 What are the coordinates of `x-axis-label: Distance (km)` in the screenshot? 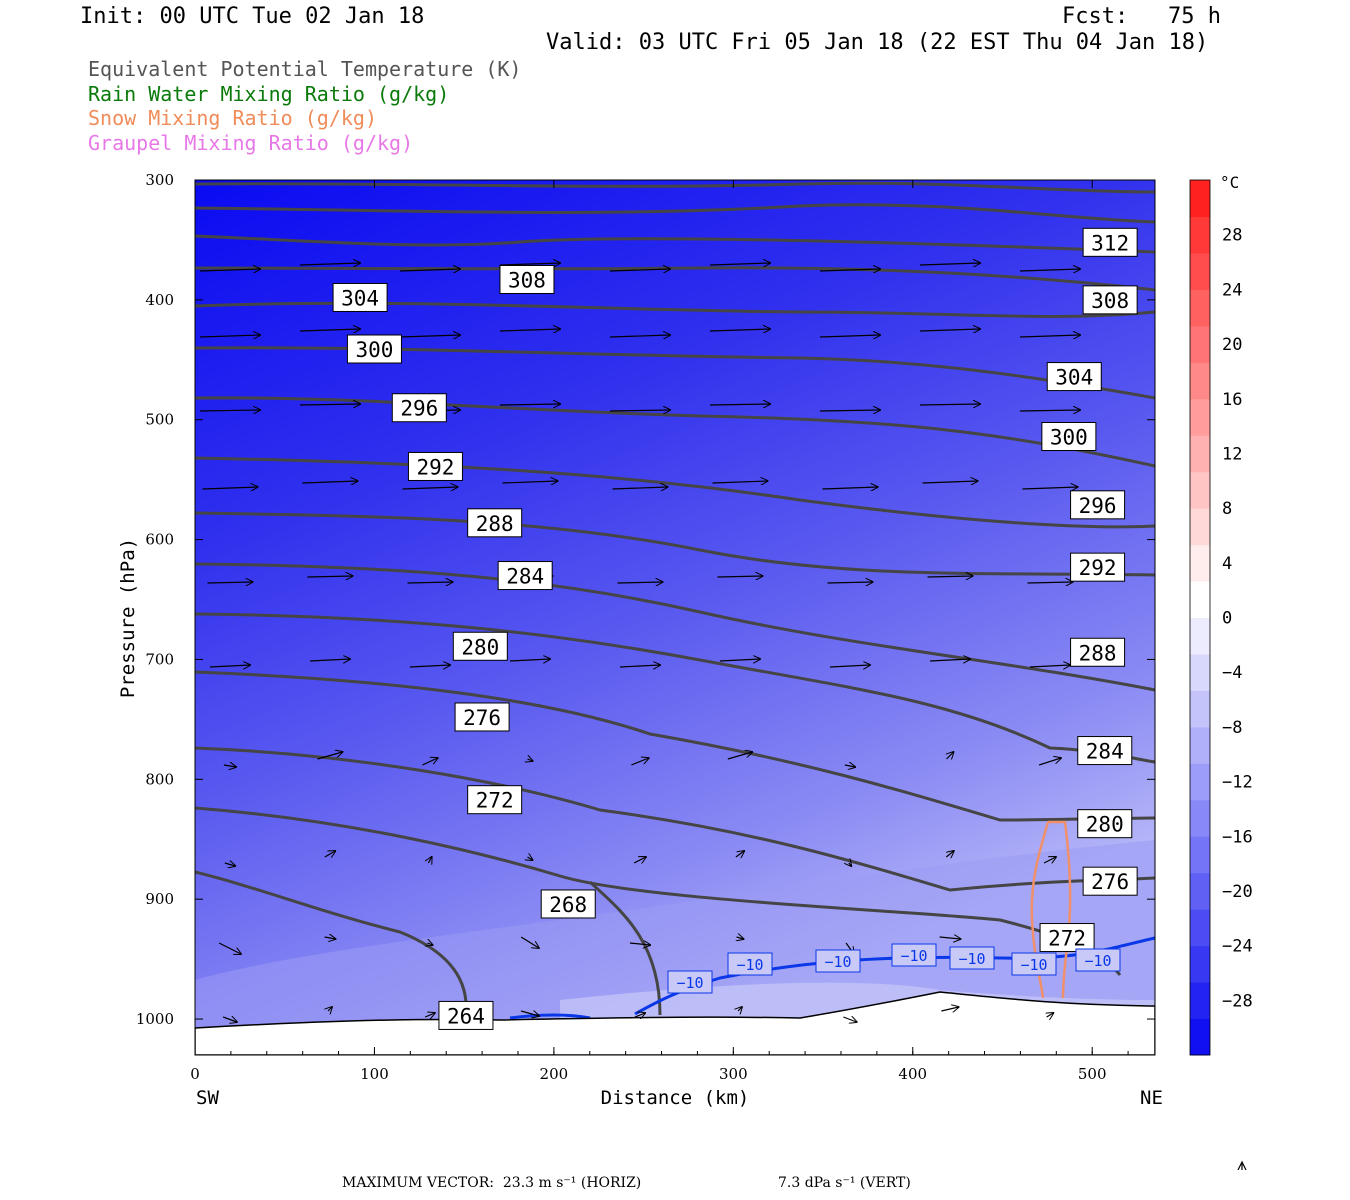 It's located at (675, 1098).